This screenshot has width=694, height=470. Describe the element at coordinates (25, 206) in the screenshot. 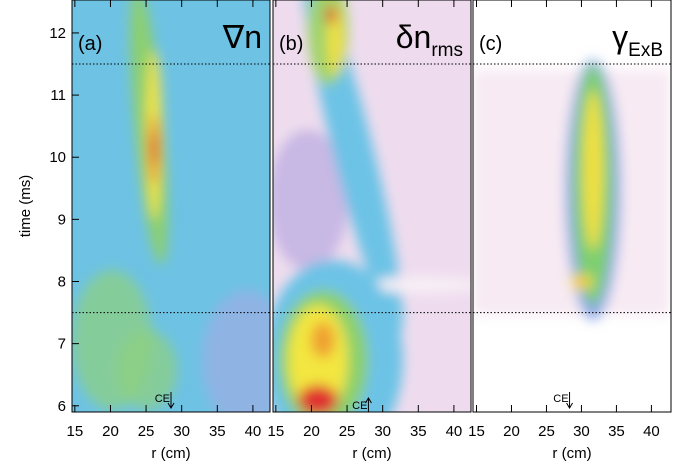

I see `y-axis-label: time (ms)` at that location.